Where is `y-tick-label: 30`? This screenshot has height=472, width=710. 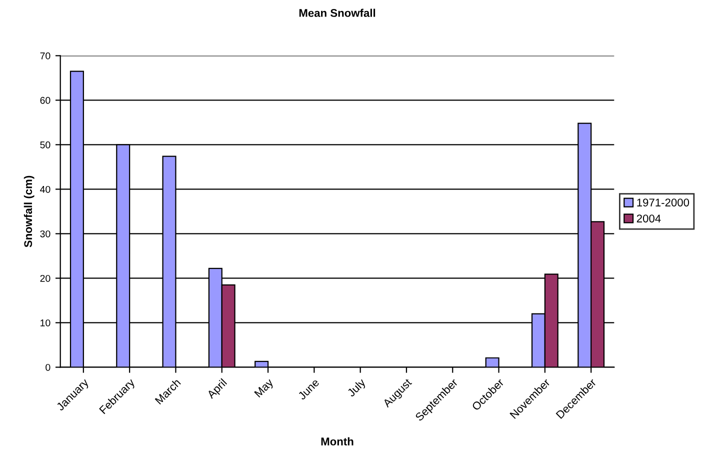 y-tick-label: 30 is located at coordinates (45, 234).